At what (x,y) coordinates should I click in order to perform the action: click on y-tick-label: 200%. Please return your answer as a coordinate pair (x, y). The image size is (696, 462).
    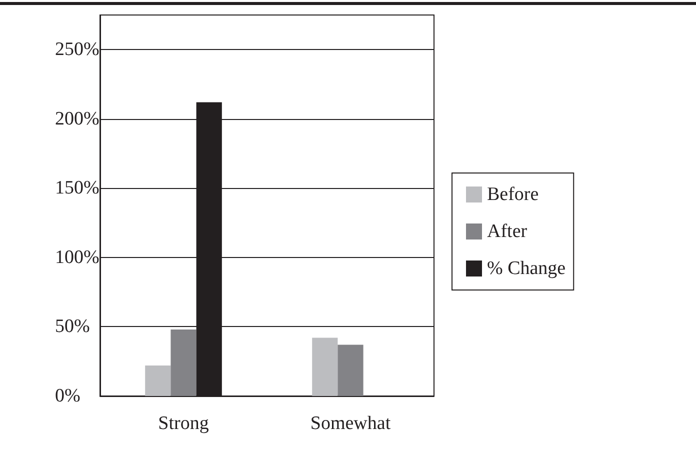
    Looking at the image, I should click on (77, 119).